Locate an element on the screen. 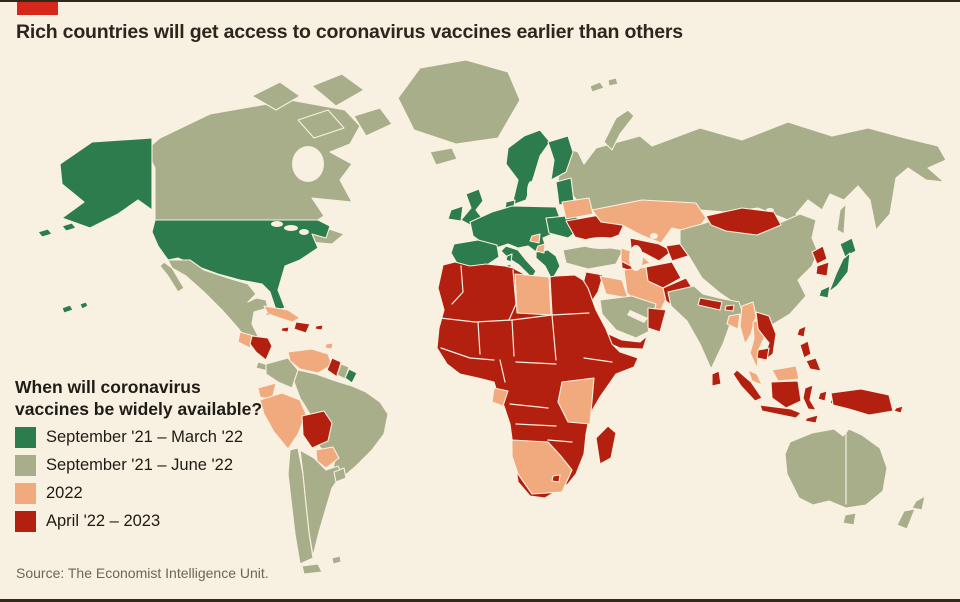 The height and width of the screenshot is (602, 960). region-mexico is located at coordinates (218, 301).